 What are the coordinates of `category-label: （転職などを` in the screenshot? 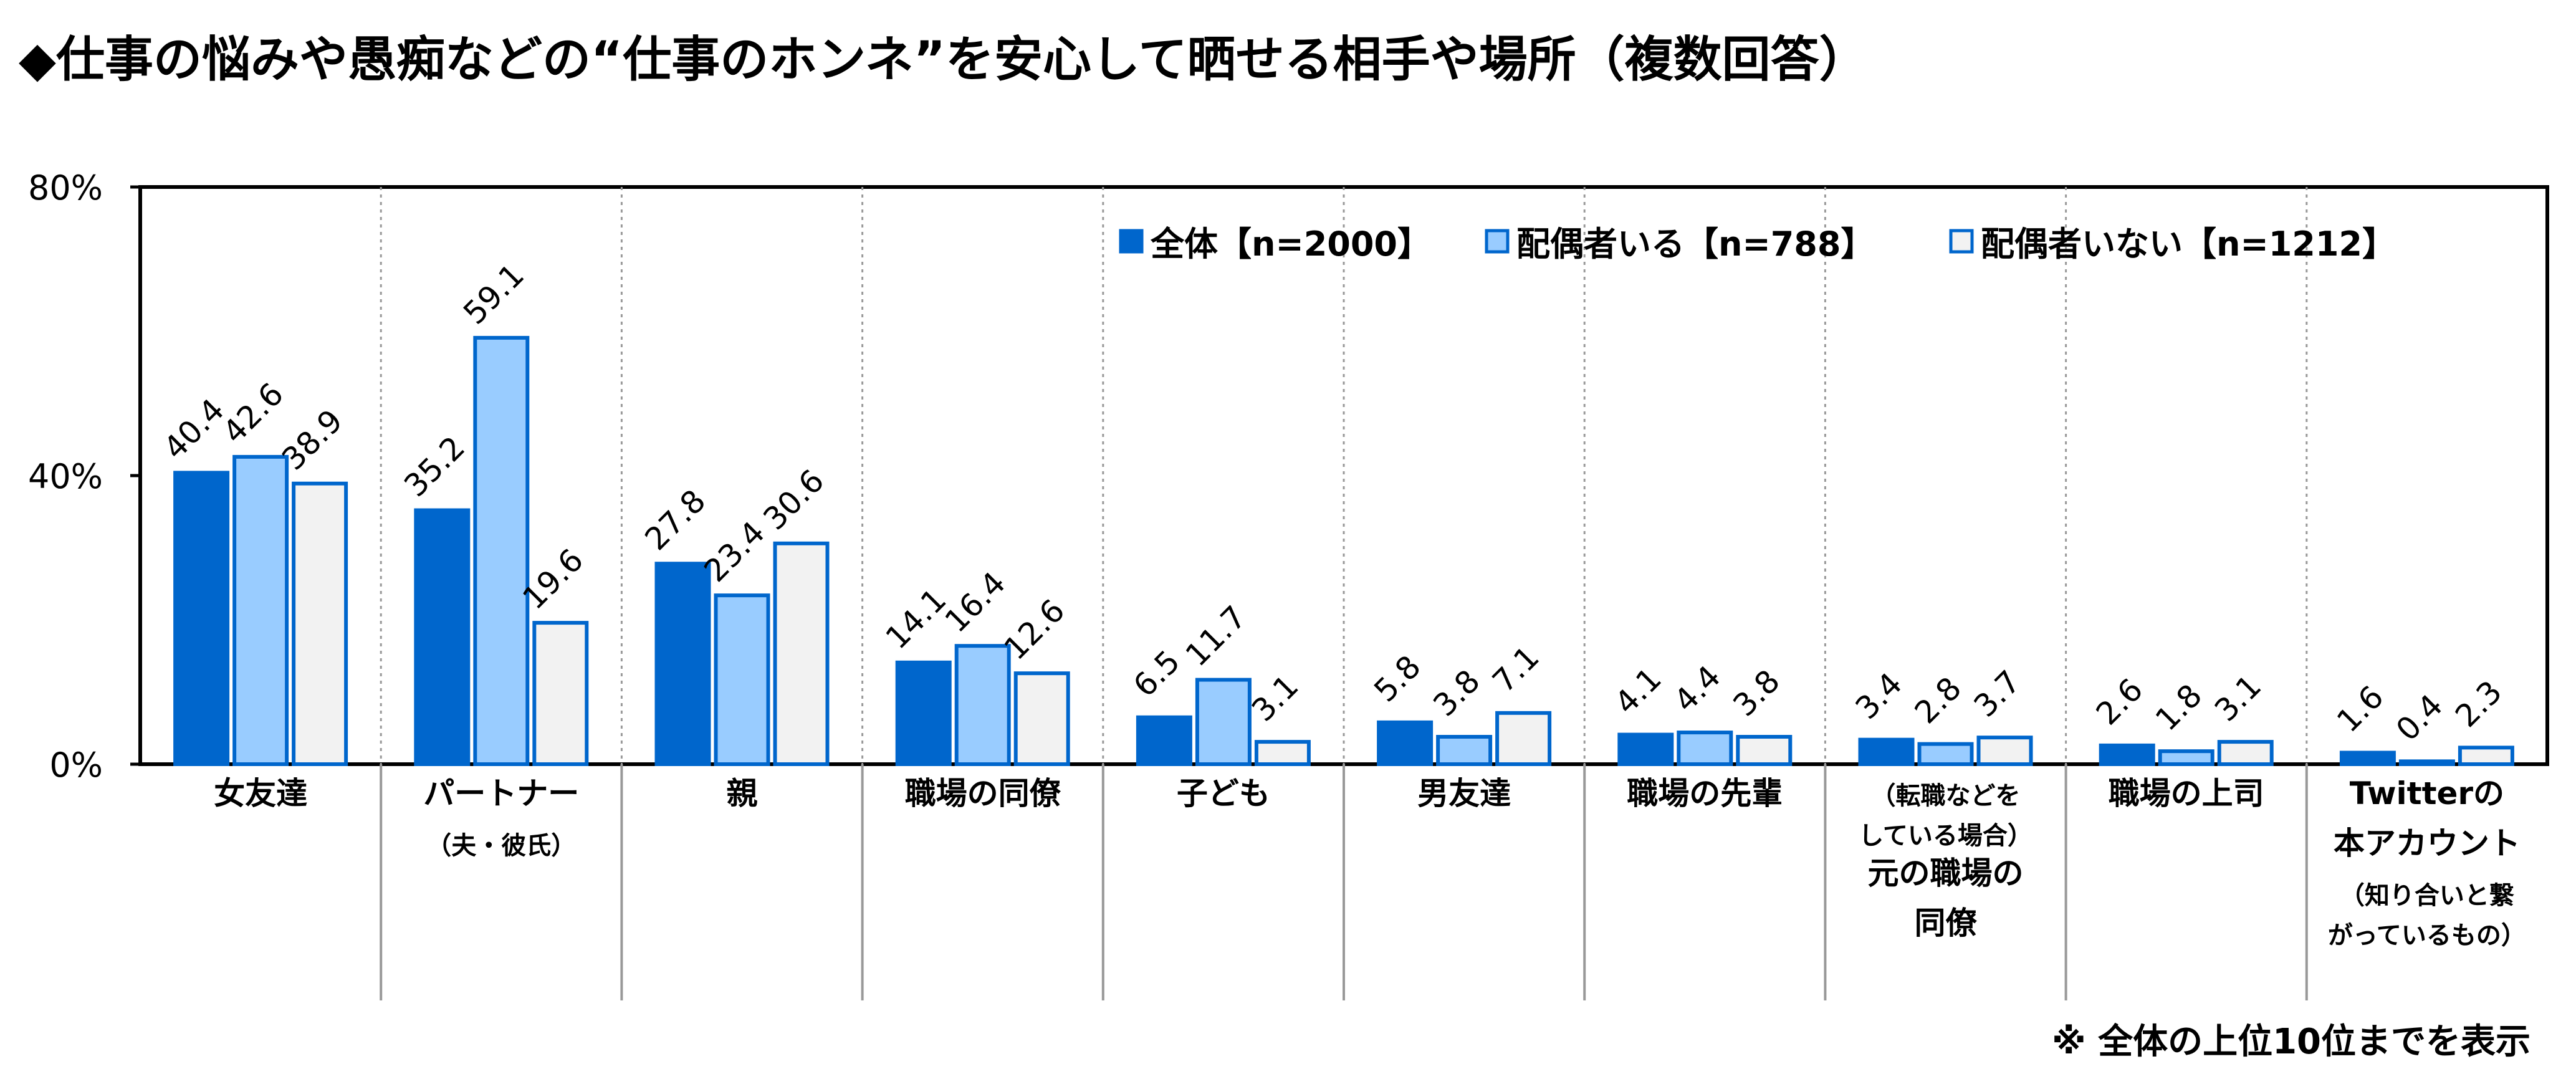 It's located at (1946, 796).